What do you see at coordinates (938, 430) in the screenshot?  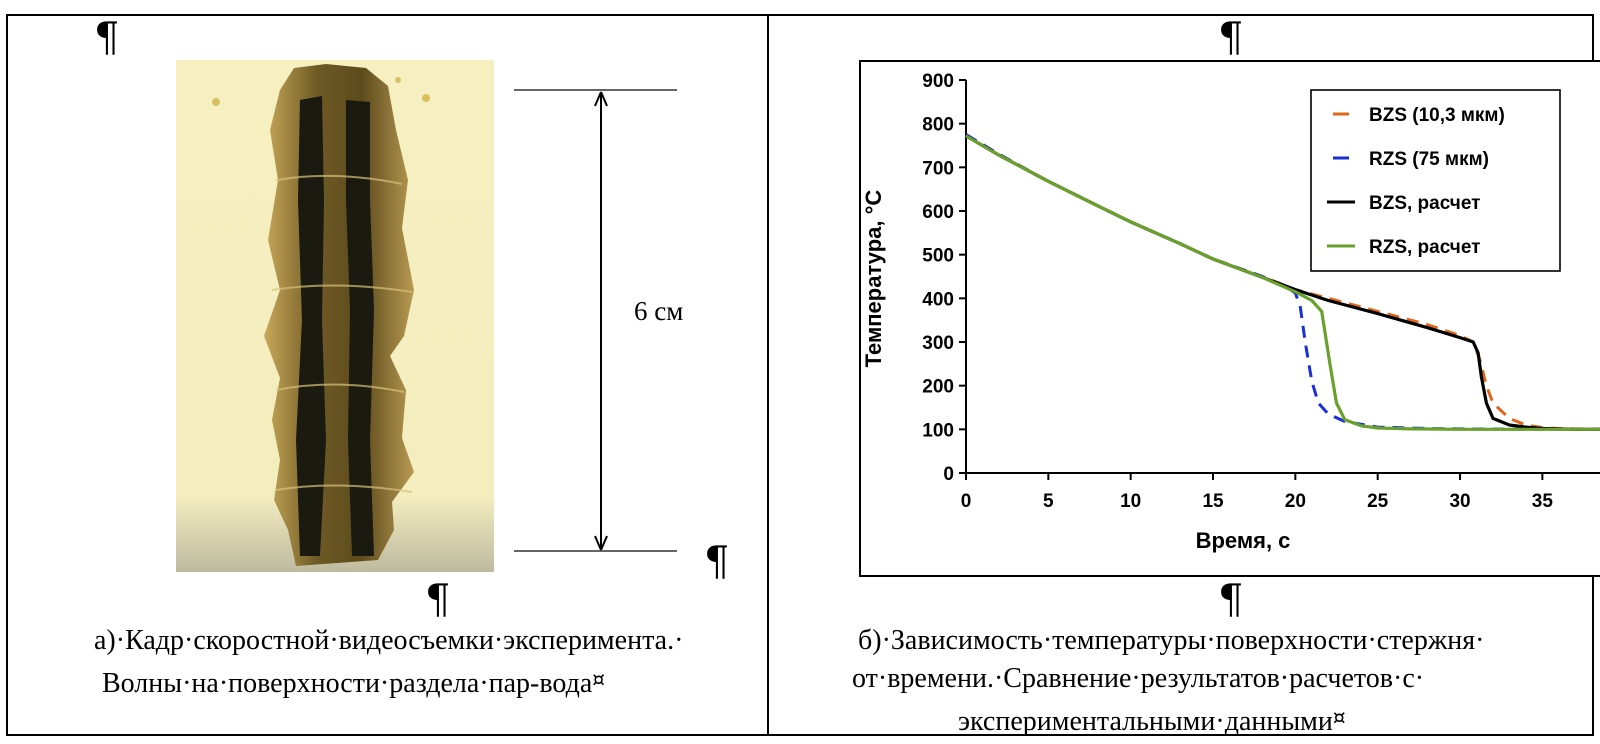 I see `y-tick-label: 100` at bounding box center [938, 430].